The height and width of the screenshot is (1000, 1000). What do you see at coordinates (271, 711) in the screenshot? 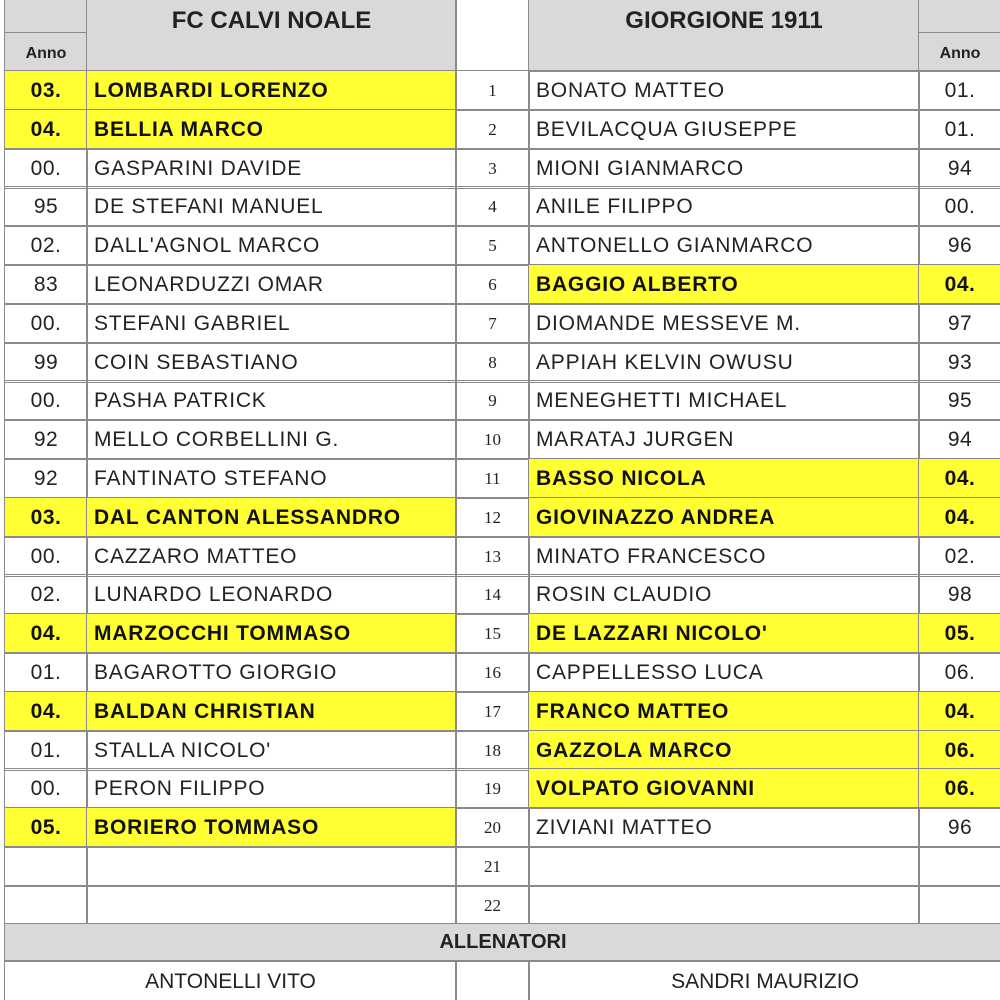
I see `home-player-name: BALDAN CHRISTIAN` at bounding box center [271, 711].